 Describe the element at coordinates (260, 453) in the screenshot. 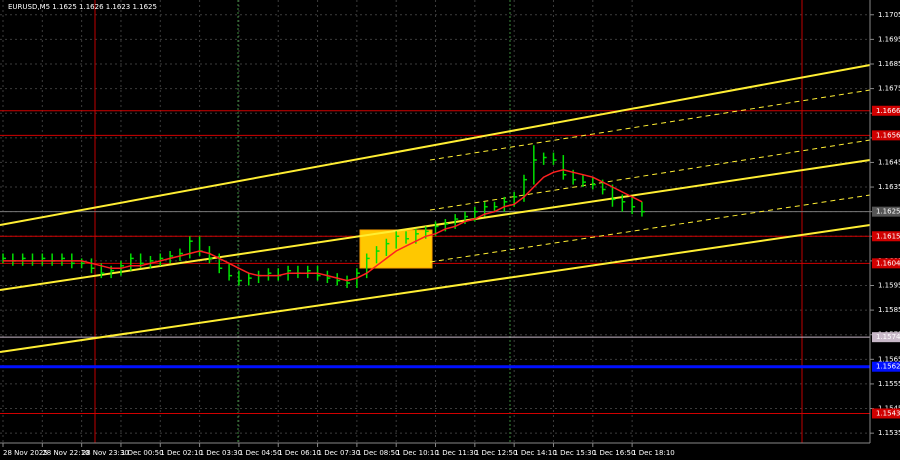

I see `x-tick-label: 1 Dec 04:50` at that location.